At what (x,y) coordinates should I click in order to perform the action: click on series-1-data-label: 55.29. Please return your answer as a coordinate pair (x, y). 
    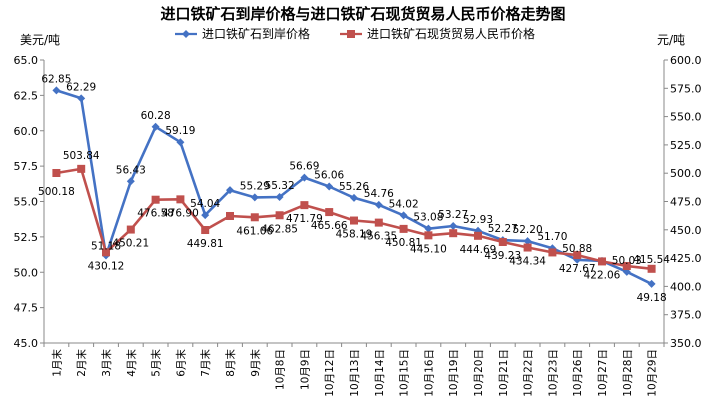
    Looking at the image, I should click on (255, 186).